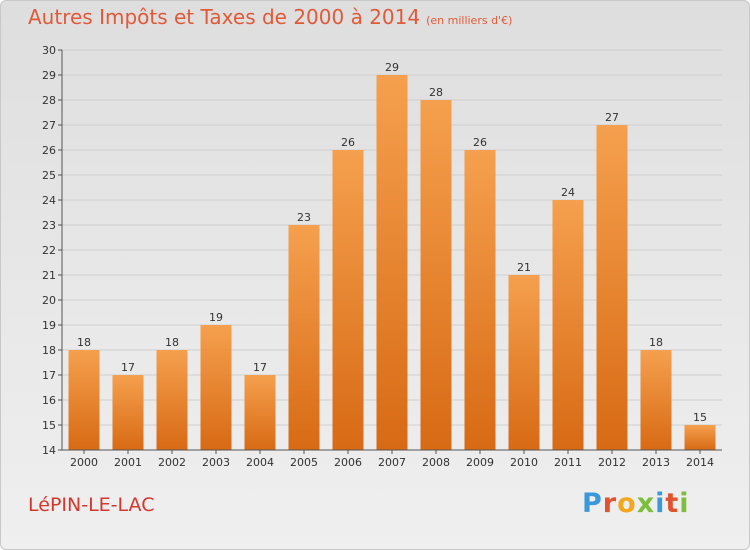 The image size is (750, 550). What do you see at coordinates (304, 217) in the screenshot?
I see `data-label: 23` at bounding box center [304, 217].